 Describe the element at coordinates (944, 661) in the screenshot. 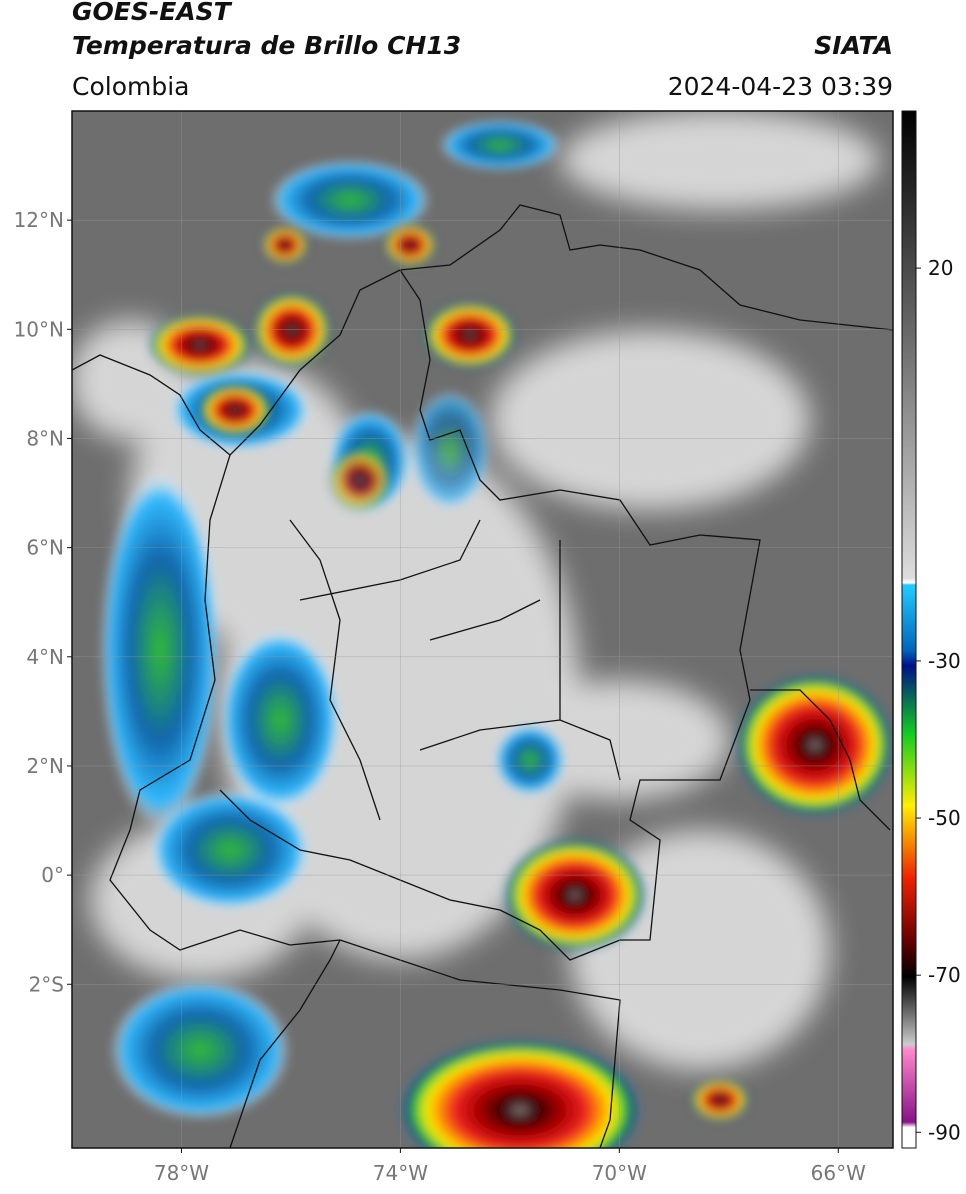

I see `colorbar-tick-label: -30` at that location.